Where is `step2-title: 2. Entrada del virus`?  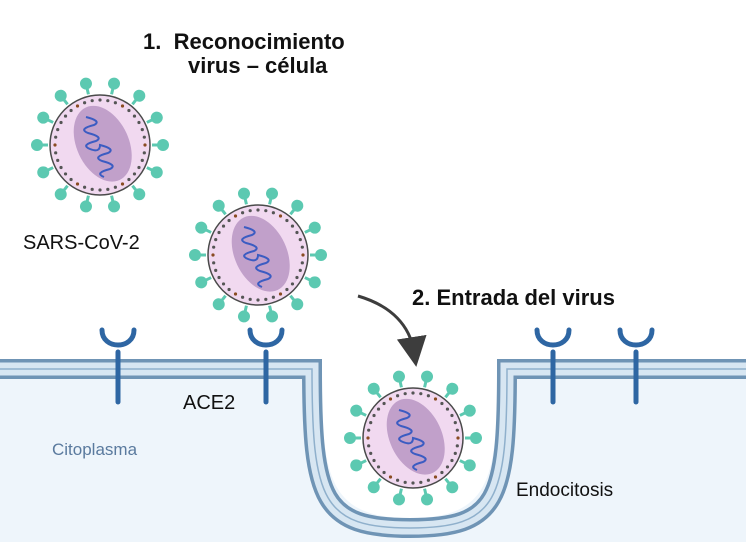
step2-title: 2. Entrada del virus is located at coordinates (513, 297).